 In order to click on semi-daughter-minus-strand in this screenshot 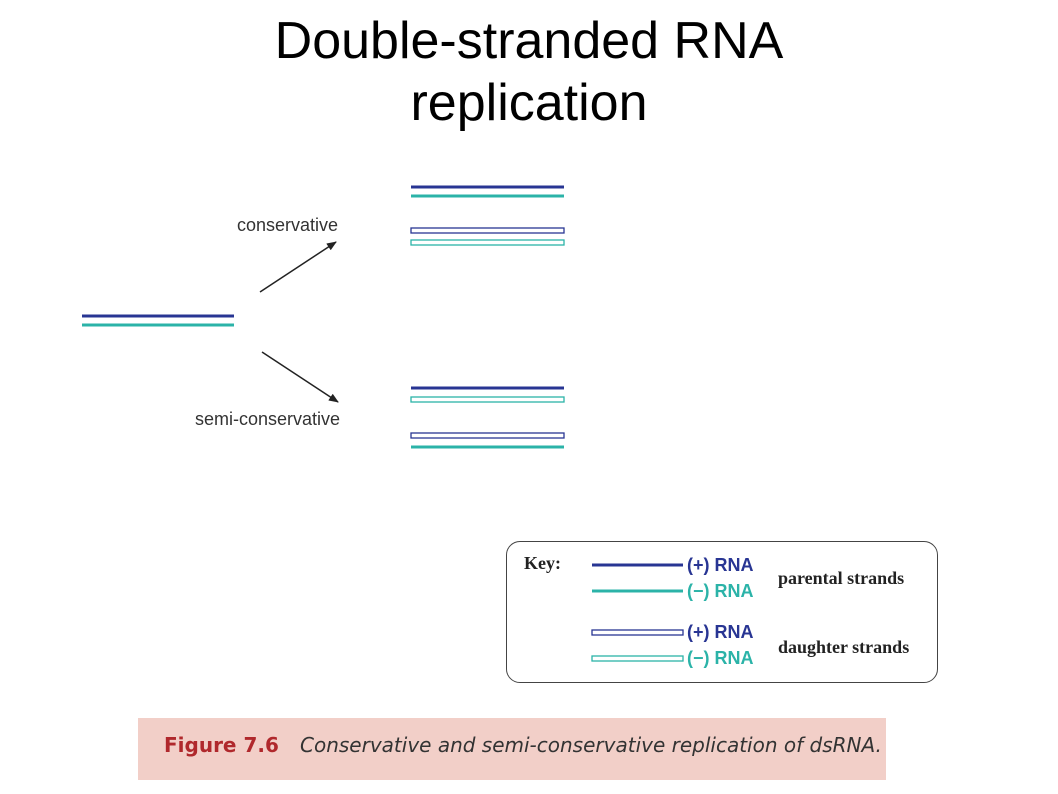, I will do `click(487, 399)`.